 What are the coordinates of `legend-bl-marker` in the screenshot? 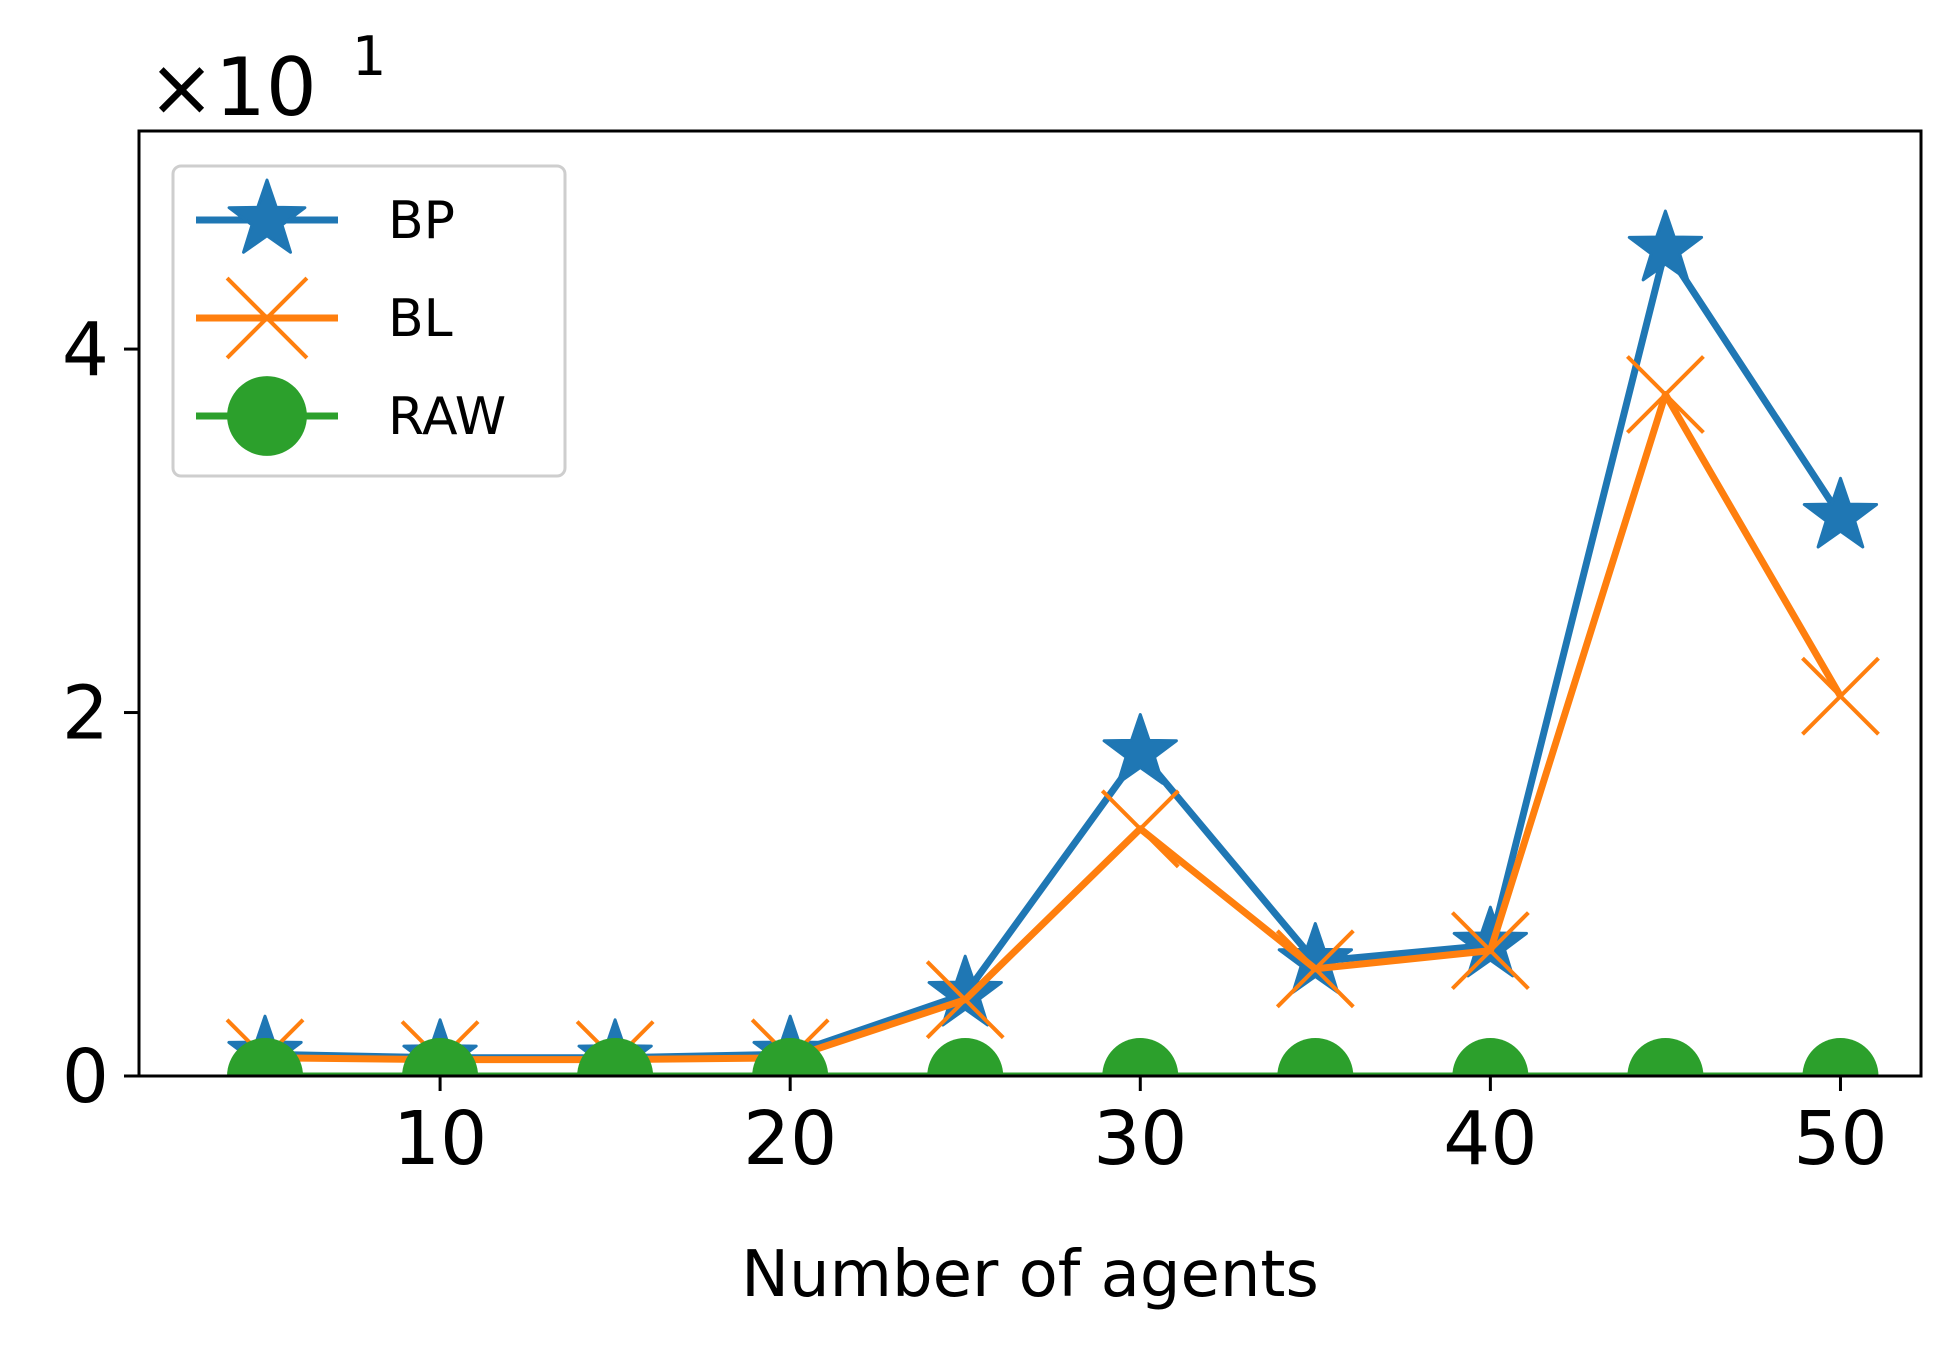 It's located at (267, 318).